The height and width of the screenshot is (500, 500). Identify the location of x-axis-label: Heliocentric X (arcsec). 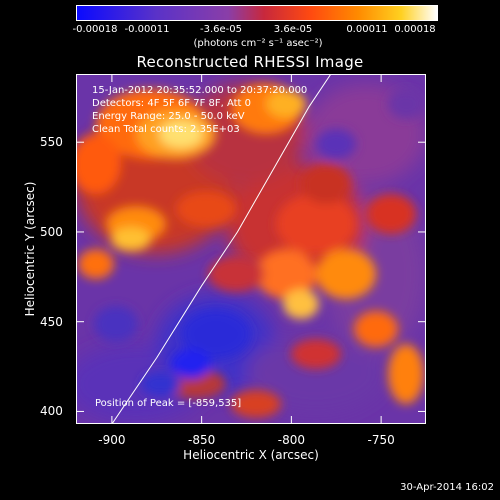
(251, 455).